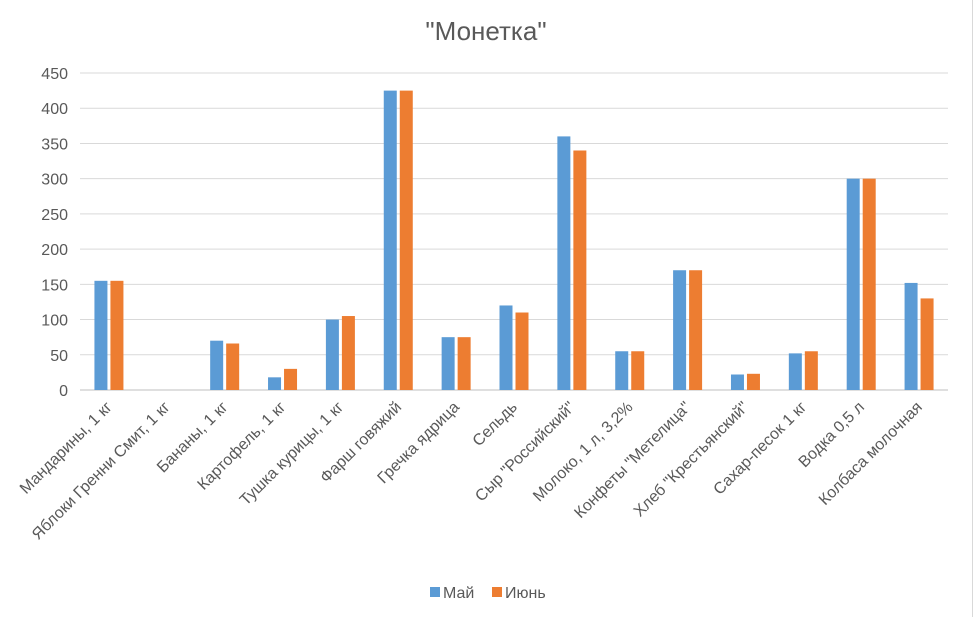 Image resolution: width=973 pixels, height=617 pixels. What do you see at coordinates (54, 233) in the screenshot?
I see `y-axis-ticks: 0 50 100 150 200 250 300 350 400 450` at bounding box center [54, 233].